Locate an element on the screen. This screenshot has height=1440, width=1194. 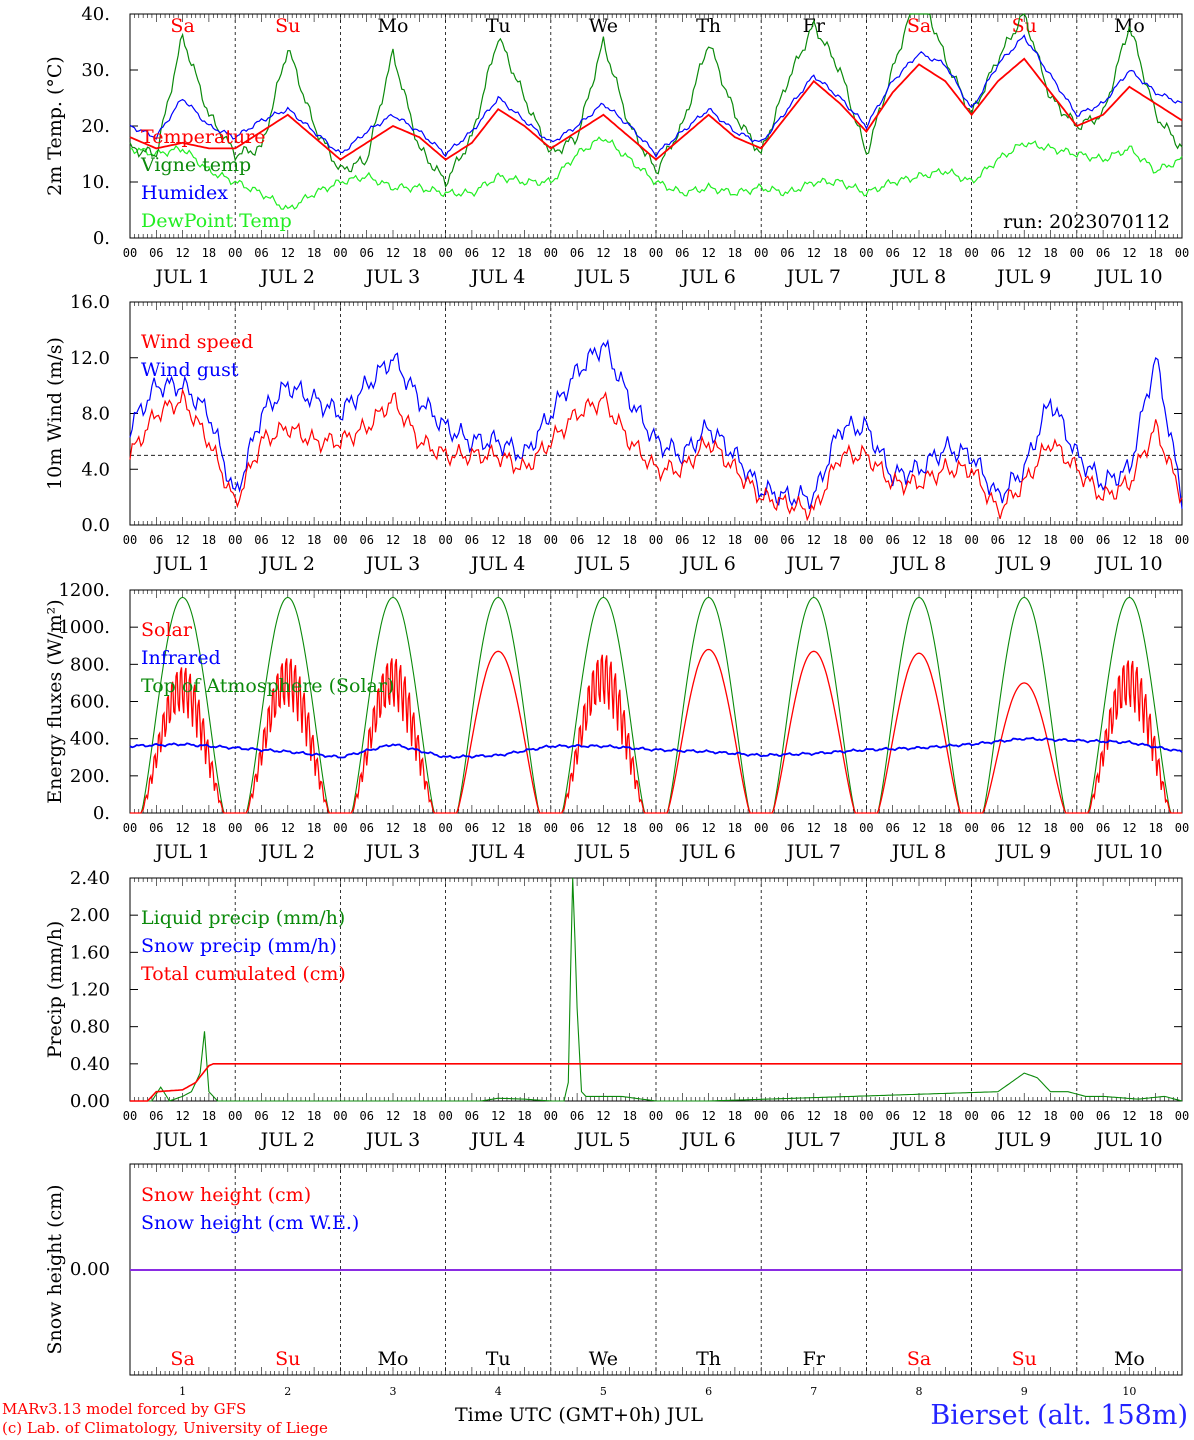
day-abbr-bottom: Su is located at coordinates (1024, 1359).